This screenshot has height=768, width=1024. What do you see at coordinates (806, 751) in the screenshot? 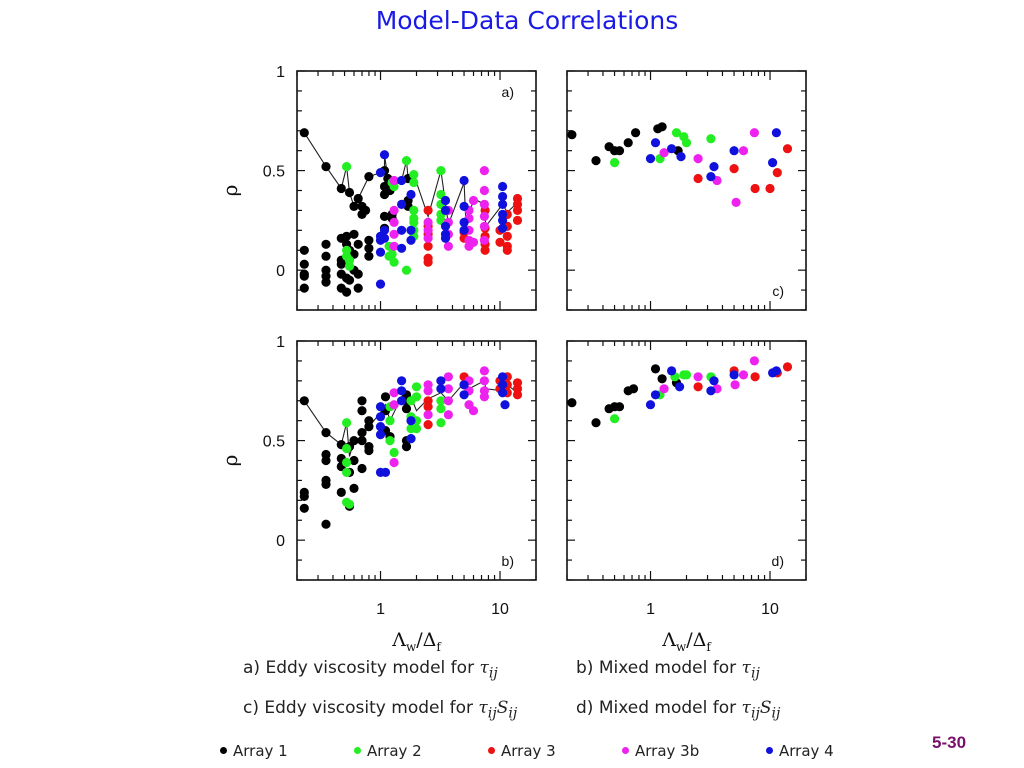
I see `legend-label: Array 4` at bounding box center [806, 751].